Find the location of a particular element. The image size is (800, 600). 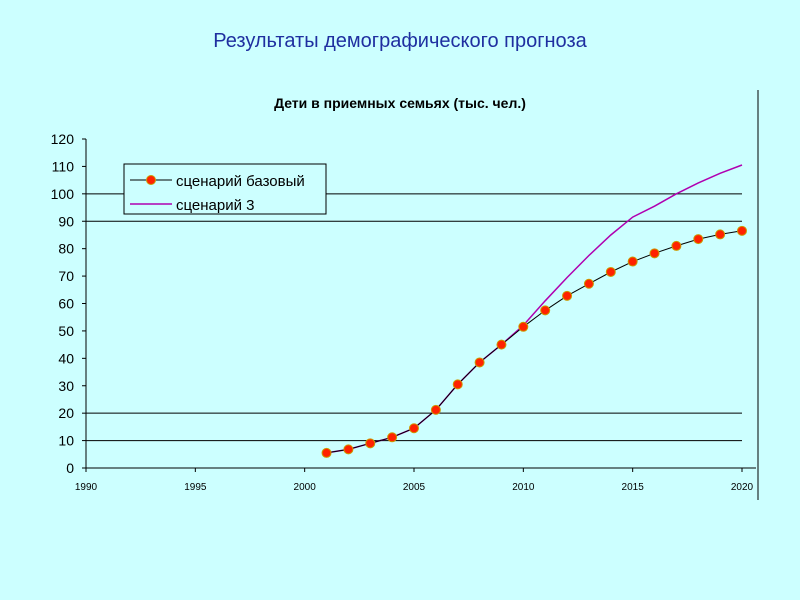

x-tick-label: 1990 is located at coordinates (86, 487).